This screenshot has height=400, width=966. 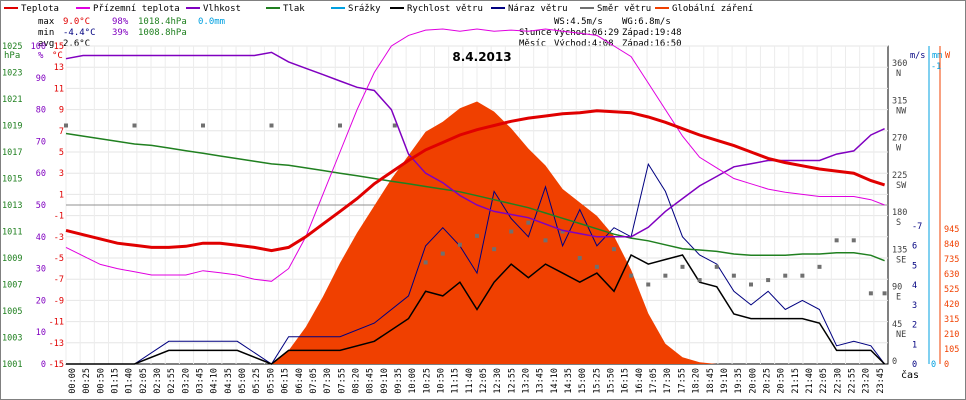 I want to click on stats-max-hum: 98%, so click(x=120, y=22).